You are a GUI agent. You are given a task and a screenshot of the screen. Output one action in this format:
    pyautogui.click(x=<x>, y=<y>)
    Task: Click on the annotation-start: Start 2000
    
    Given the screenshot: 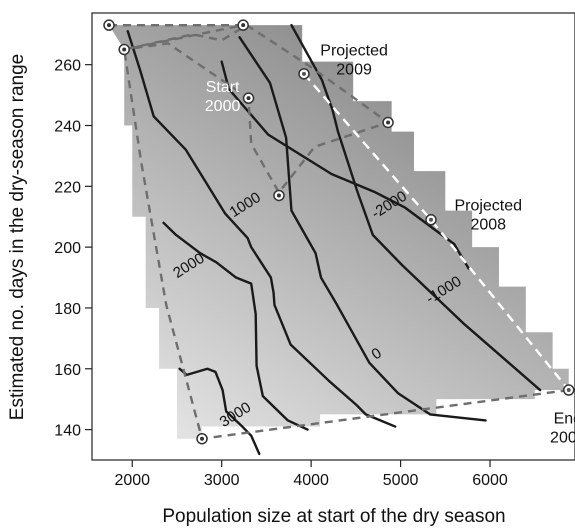 What is the action you would take?
    pyautogui.click(x=223, y=97)
    